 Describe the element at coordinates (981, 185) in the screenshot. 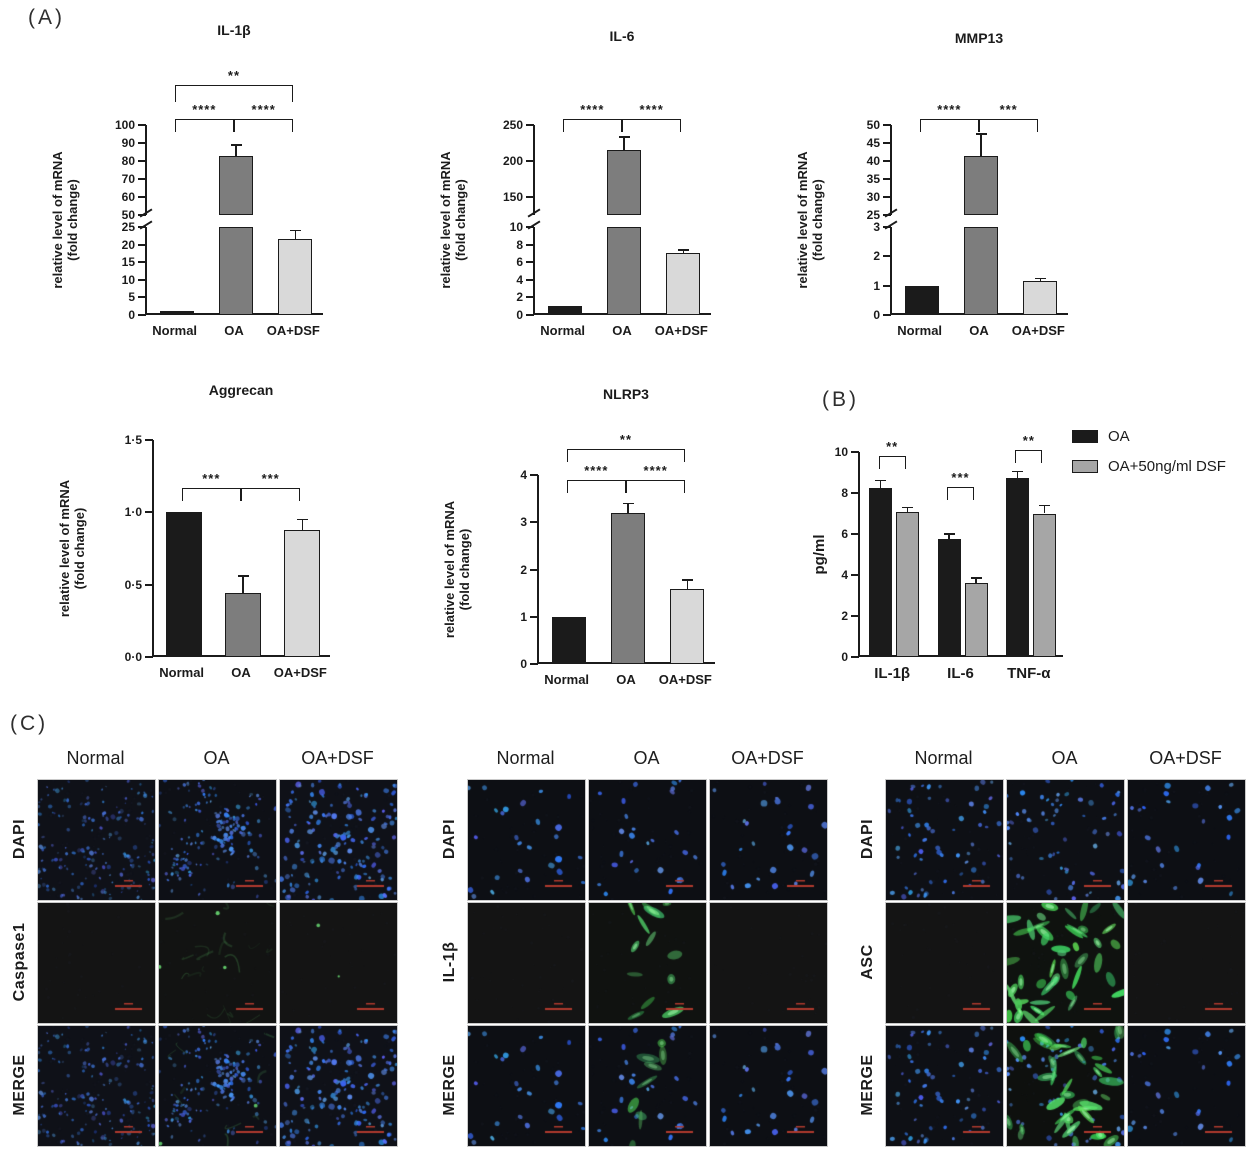

I see `bar-mmp13-OA` at that location.